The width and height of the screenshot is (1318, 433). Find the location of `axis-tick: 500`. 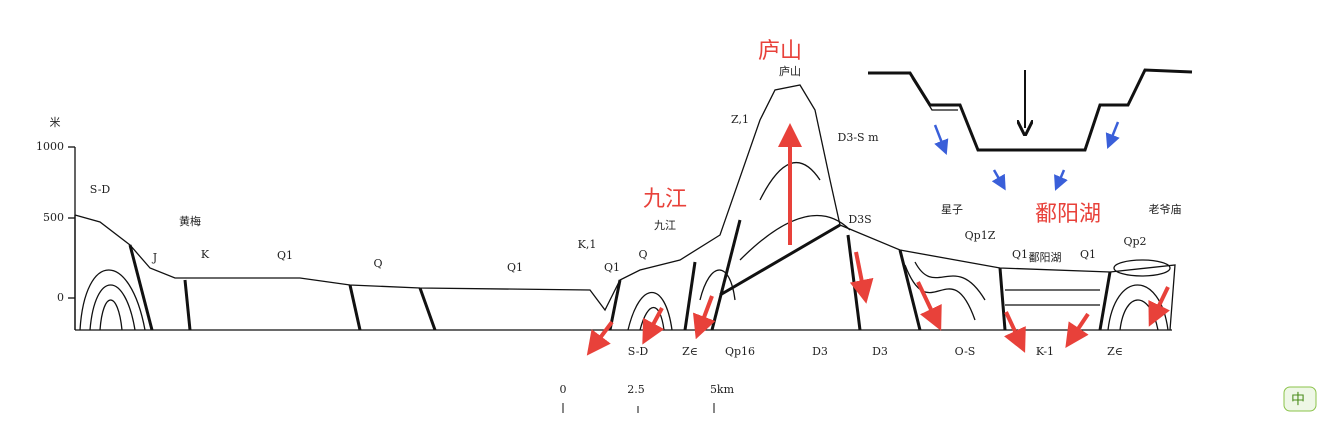

axis-tick: 500 is located at coordinates (53, 217).